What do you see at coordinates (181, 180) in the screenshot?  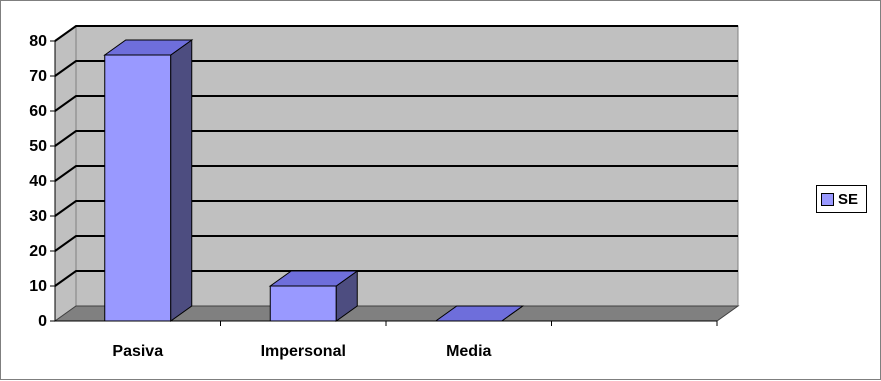 I see `bar-side` at bounding box center [181, 180].